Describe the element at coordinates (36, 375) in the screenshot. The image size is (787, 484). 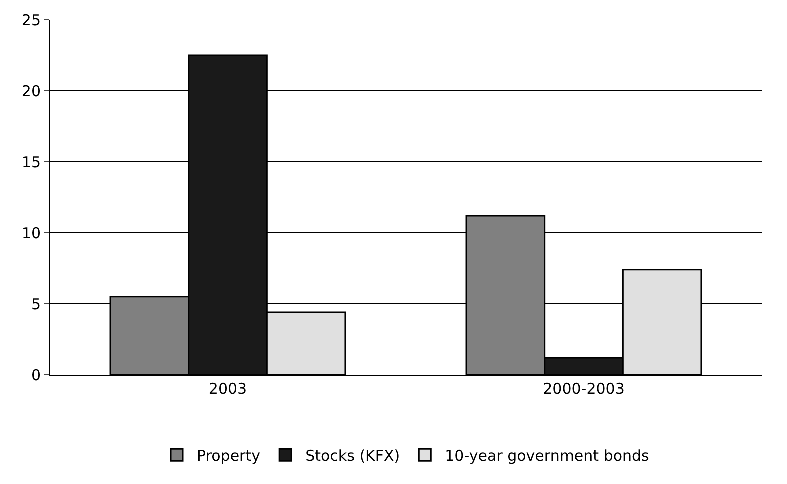
I see `y-tick-label: 0` at that location.